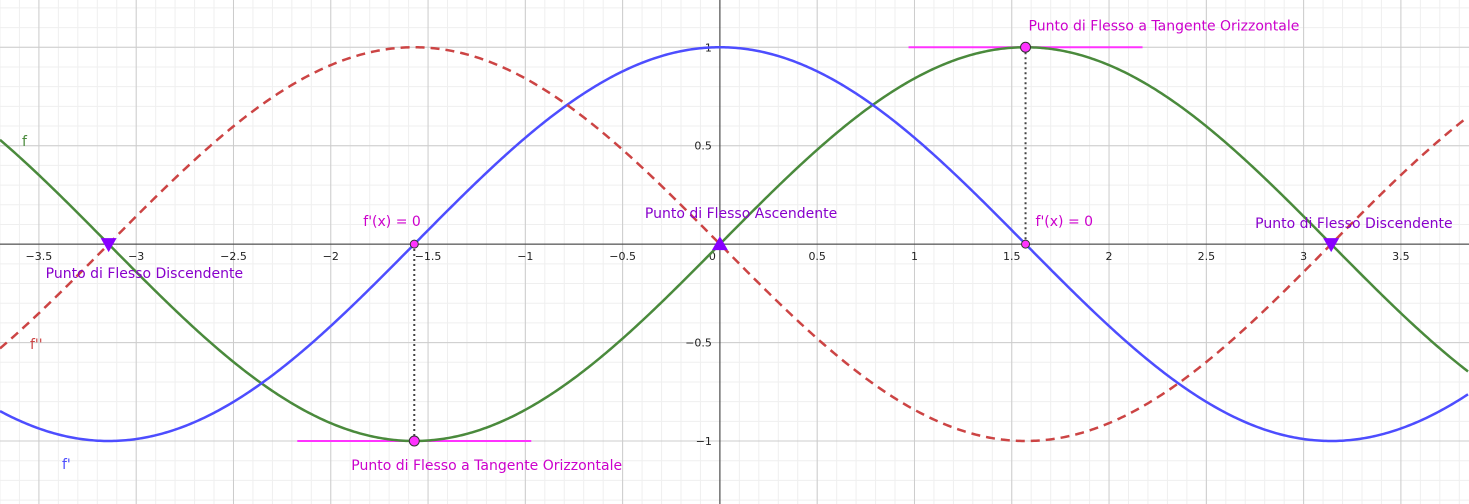 This screenshot has height=504, width=1469. Describe the element at coordinates (66, 465) in the screenshot. I see `curve-name-label: f'` at that location.